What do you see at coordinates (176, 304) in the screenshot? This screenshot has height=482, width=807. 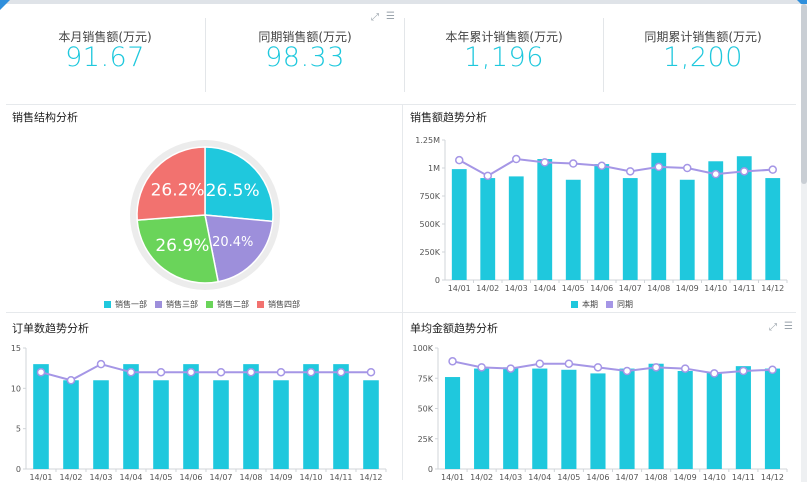 I see `legend-item: 销售三部` at bounding box center [176, 304].